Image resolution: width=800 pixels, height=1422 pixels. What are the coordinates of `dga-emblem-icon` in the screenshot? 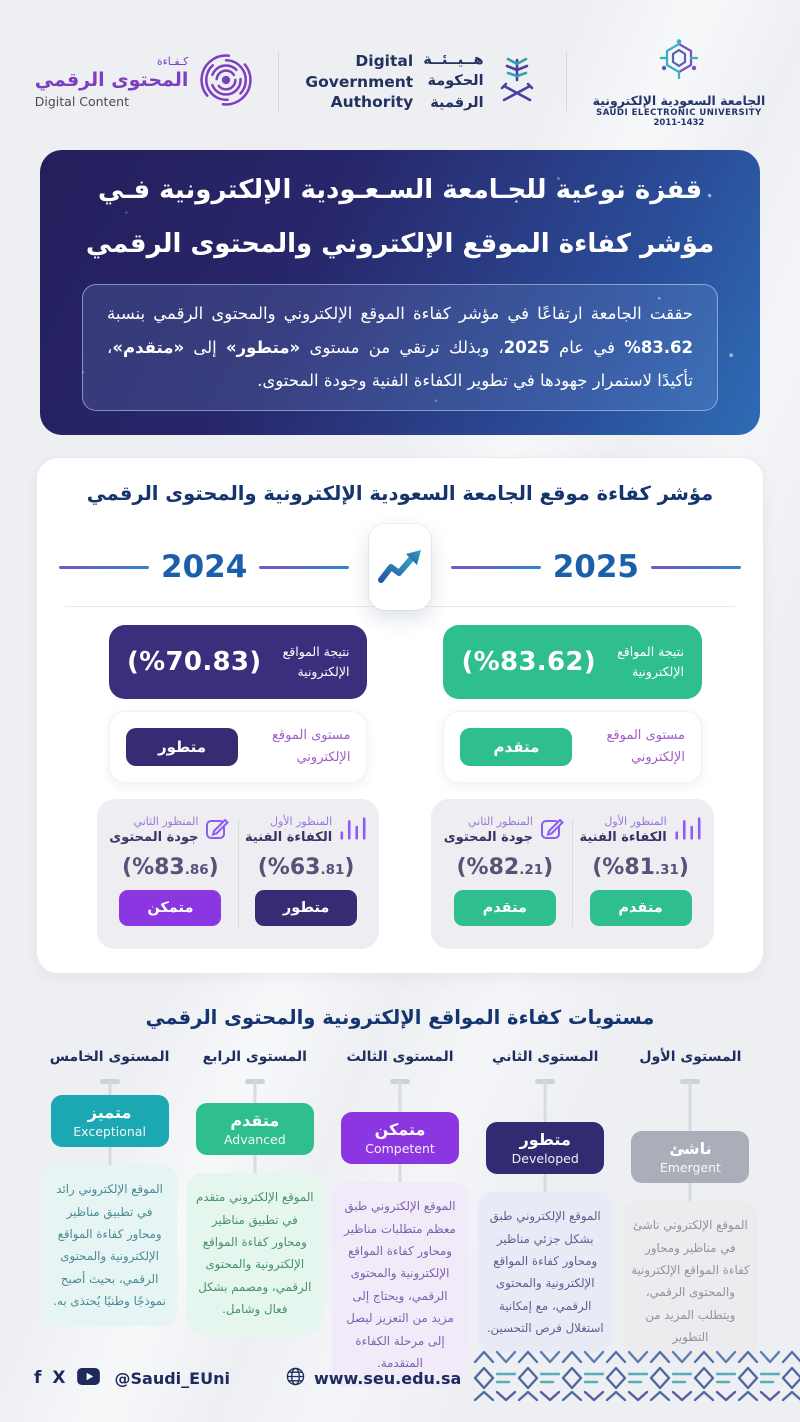 It's located at (517, 82).